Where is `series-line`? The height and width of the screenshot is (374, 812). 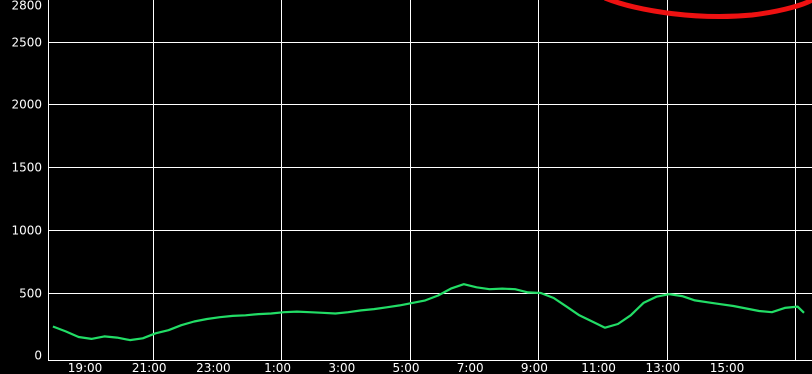 series-line is located at coordinates (428, 312).